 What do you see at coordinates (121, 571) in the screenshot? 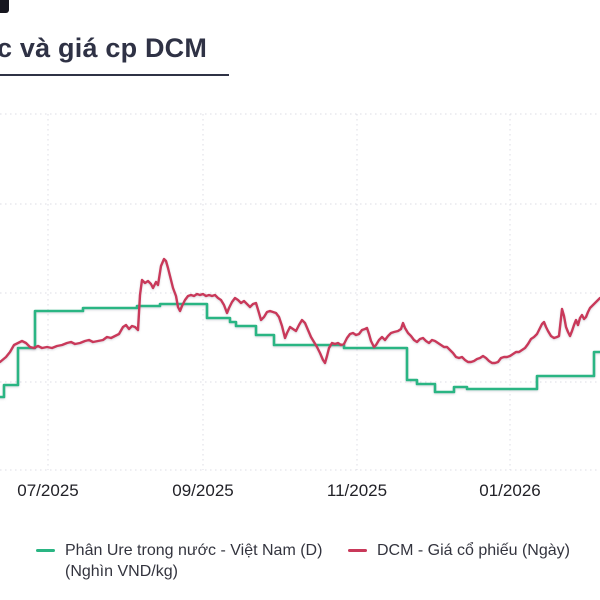
I see `legend-label-ure-line2: (Nghìn VND/kg)` at bounding box center [121, 571].